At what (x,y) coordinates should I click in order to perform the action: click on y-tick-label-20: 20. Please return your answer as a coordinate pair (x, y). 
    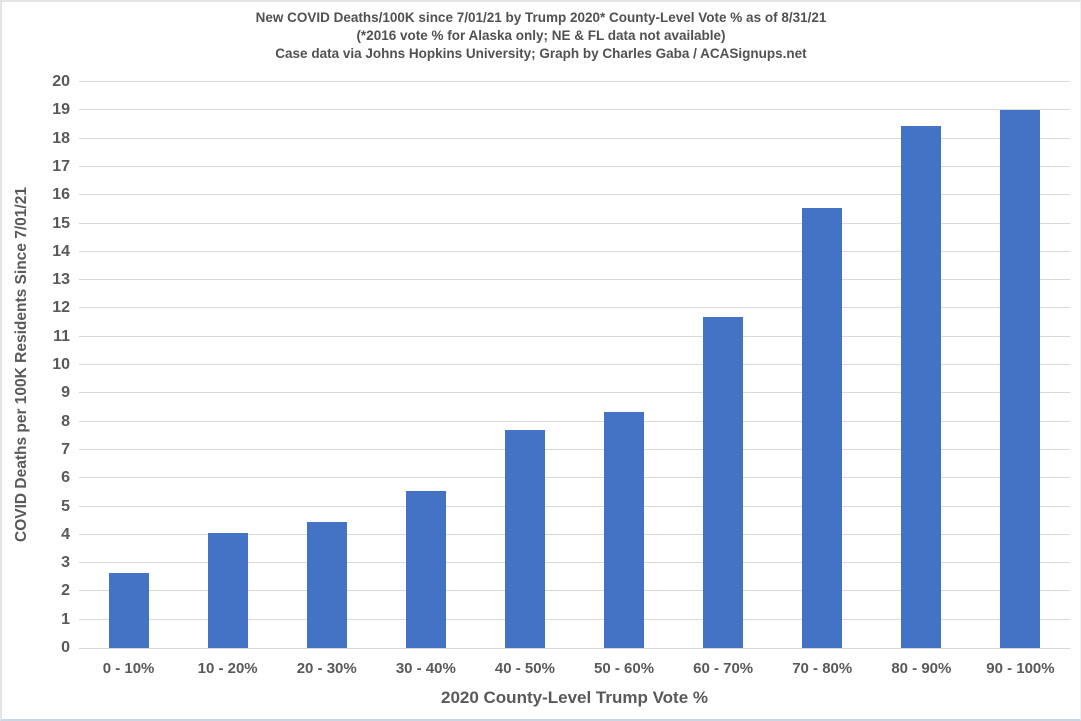
    Looking at the image, I should click on (61, 81).